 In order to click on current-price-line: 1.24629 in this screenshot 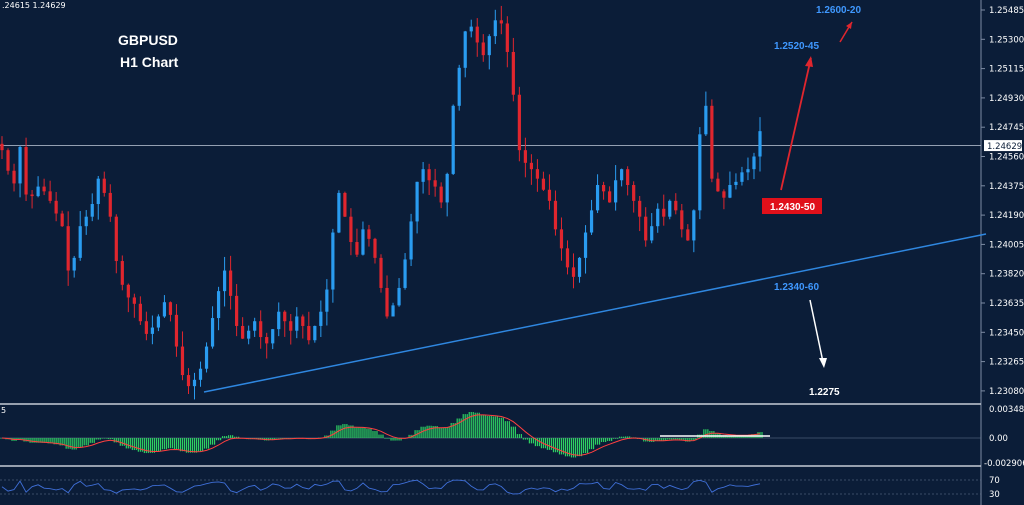, I will do `click(511, 146)`.